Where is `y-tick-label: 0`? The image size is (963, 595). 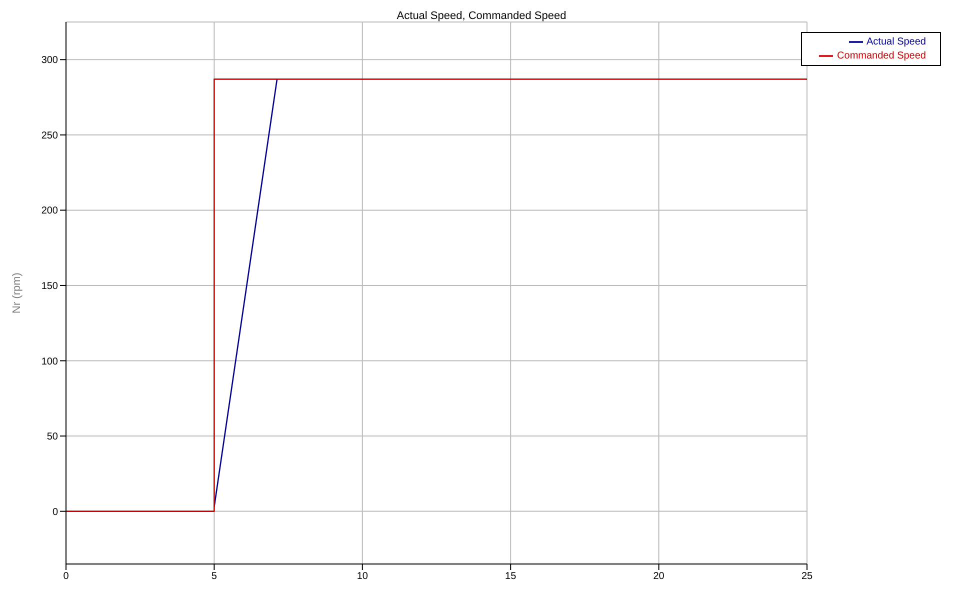
y-tick-label: 0 is located at coordinates (55, 512).